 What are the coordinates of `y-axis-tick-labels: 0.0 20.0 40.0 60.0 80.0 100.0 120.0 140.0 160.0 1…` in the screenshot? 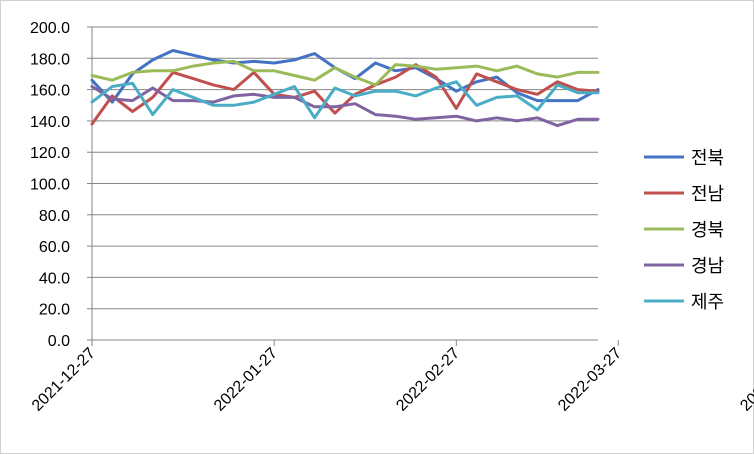 It's located at (50, 185).